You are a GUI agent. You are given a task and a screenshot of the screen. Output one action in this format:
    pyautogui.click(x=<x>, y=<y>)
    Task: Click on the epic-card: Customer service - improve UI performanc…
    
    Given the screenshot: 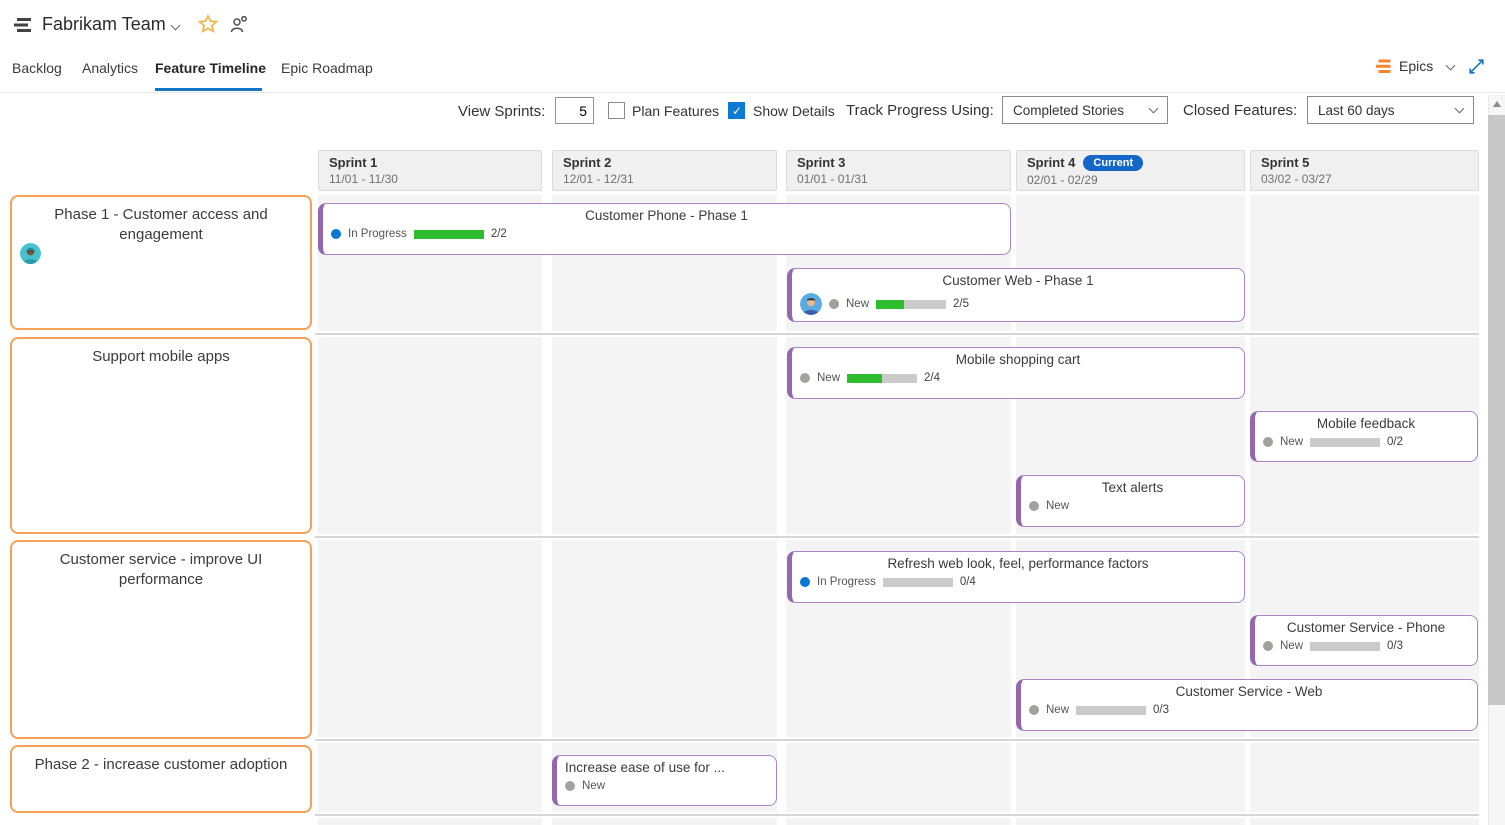 What is the action you would take?
    pyautogui.click(x=161, y=639)
    